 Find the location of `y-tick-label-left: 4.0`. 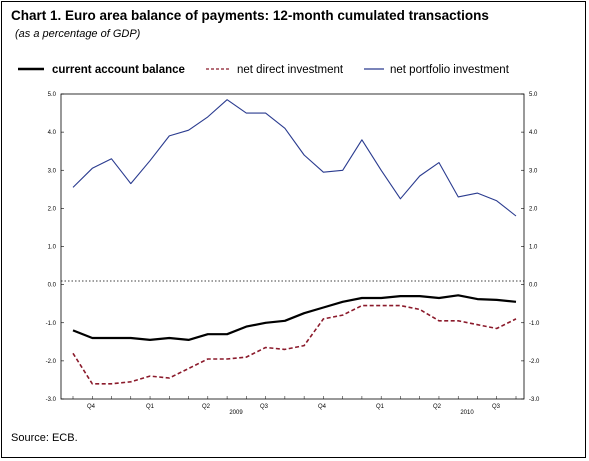

y-tick-label-left: 4.0 is located at coordinates (52, 133).